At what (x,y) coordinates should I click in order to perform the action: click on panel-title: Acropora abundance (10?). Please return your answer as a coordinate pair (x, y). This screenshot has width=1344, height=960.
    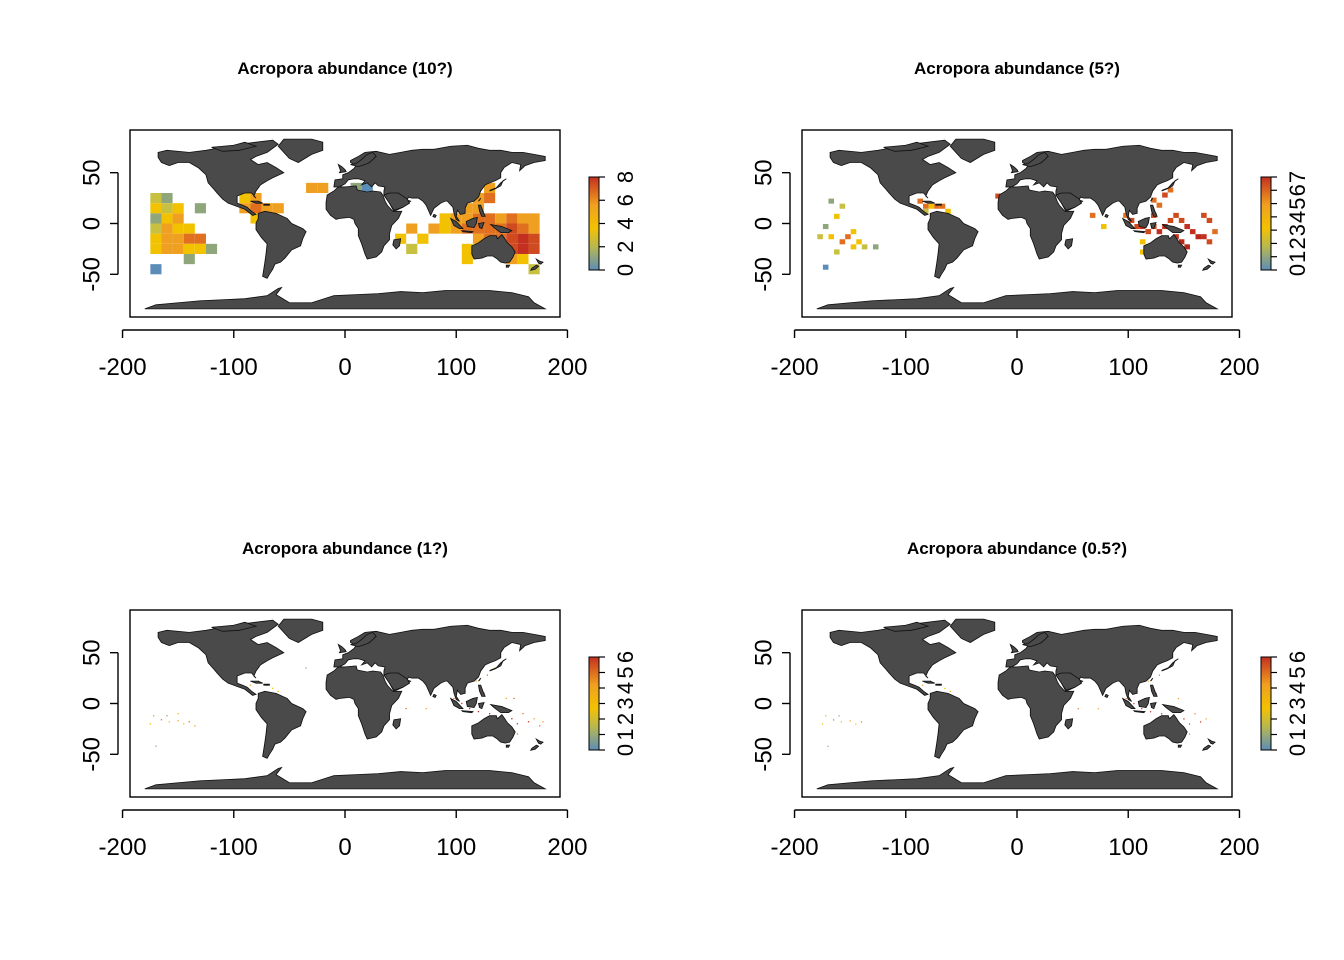
    Looking at the image, I should click on (344, 68).